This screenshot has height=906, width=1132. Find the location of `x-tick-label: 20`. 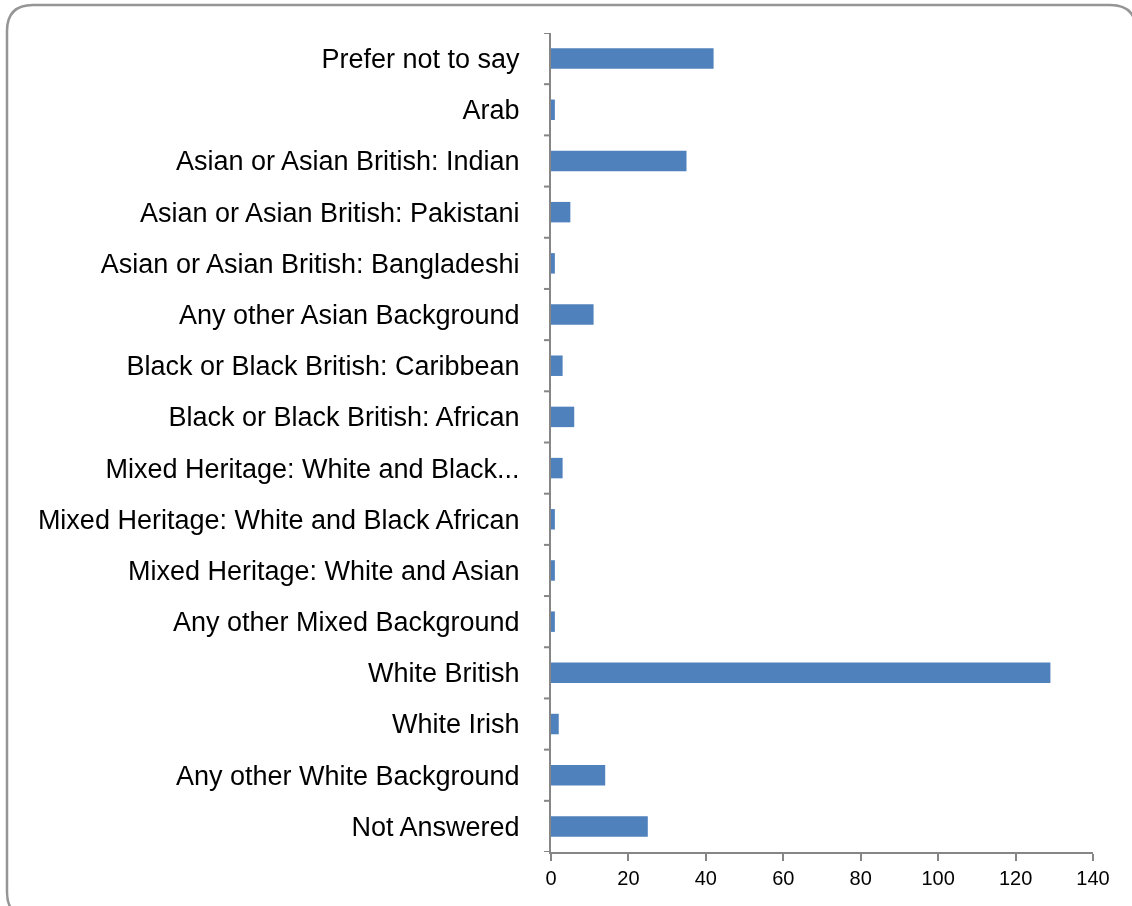

x-tick-label: 20 is located at coordinates (628, 878).